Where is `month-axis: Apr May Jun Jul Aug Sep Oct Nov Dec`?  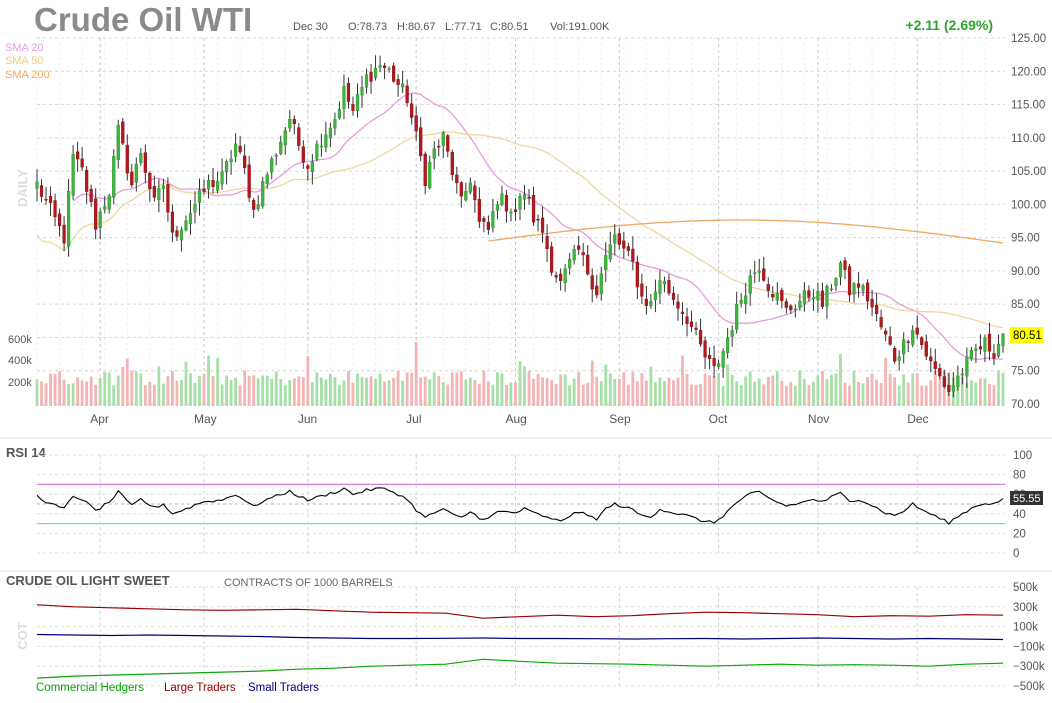 month-axis: Apr May Jun Jul Aug Sep Oct Nov Dec is located at coordinates (509, 419).